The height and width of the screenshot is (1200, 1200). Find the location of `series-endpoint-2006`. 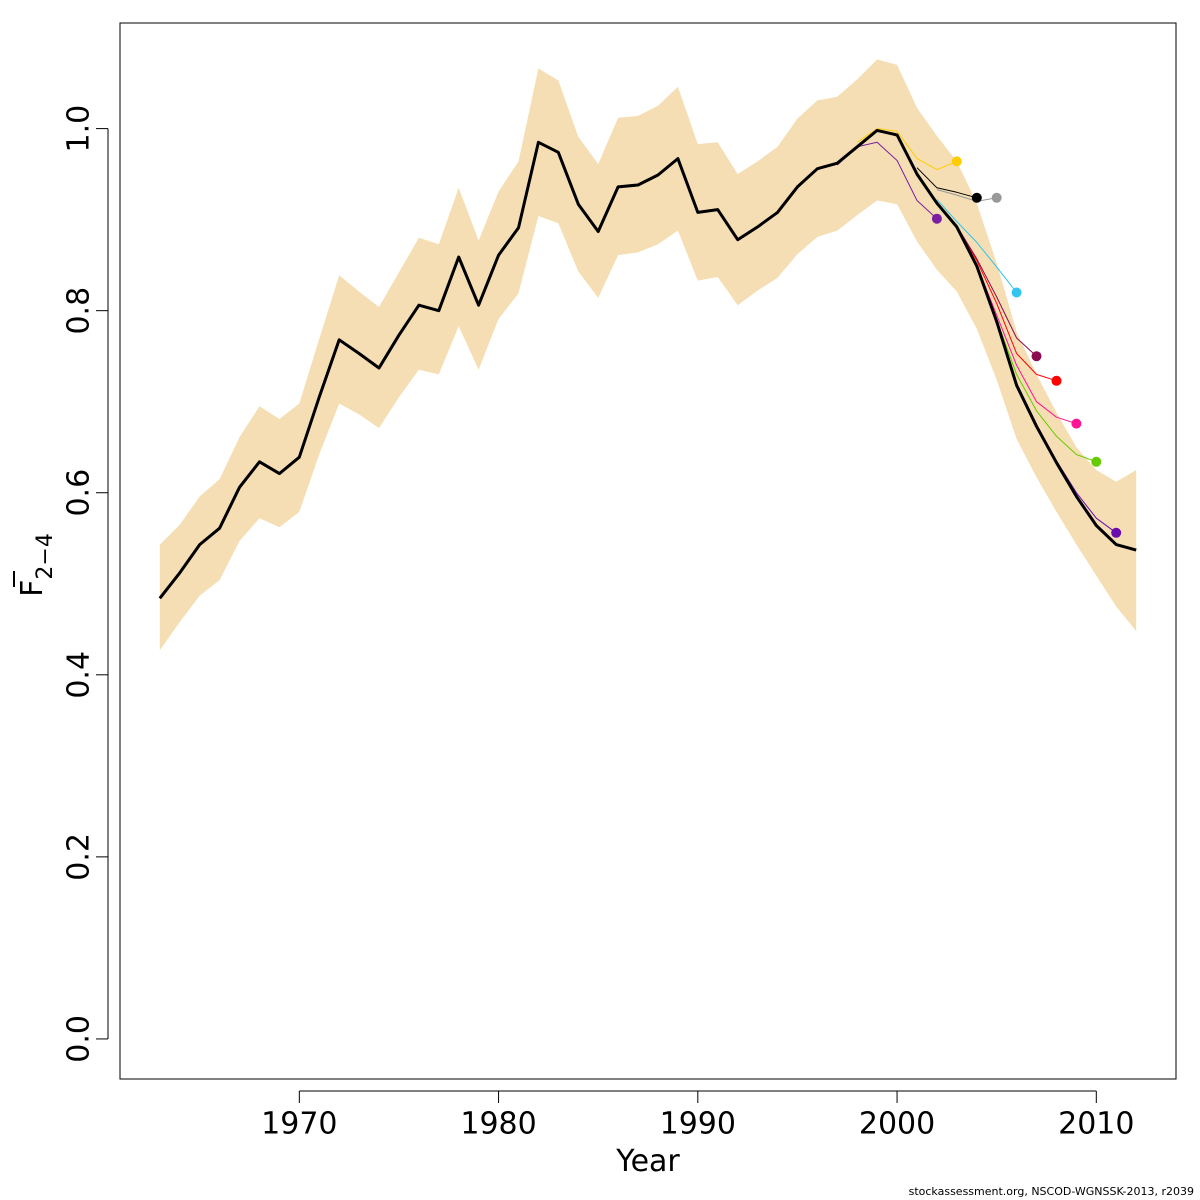

series-endpoint-2006 is located at coordinates (1016, 292).